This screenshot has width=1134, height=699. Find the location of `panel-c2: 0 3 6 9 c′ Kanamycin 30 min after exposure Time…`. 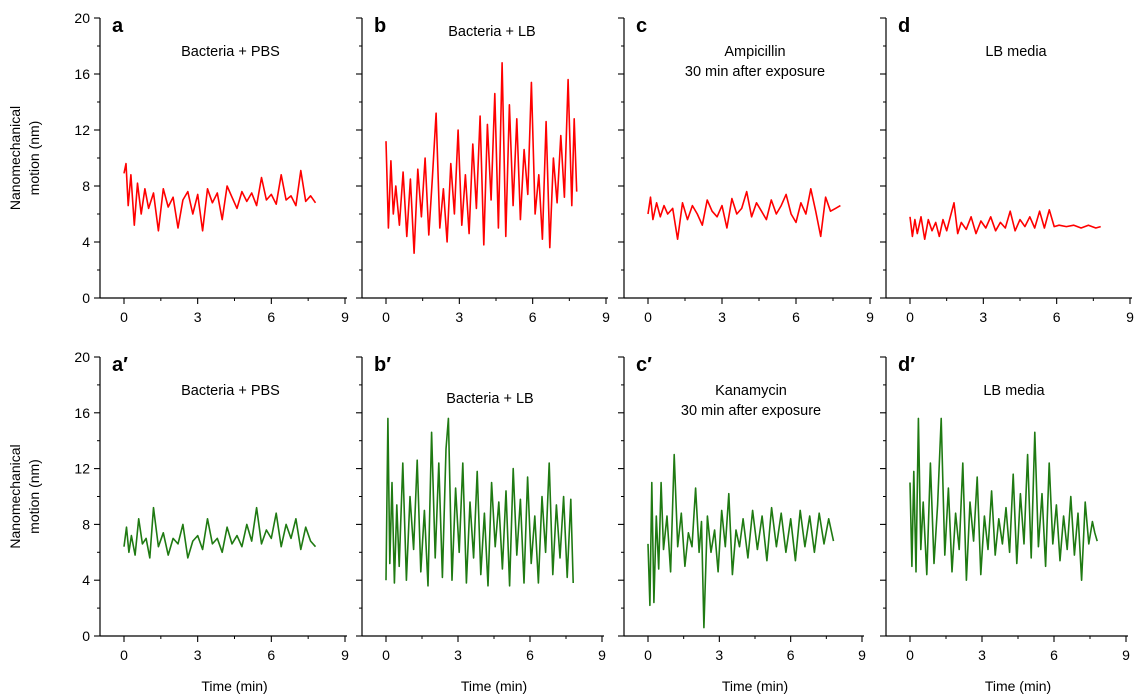

panel-c2: 0 3 6 9 c′ Kanamycin 30 min after exposure Time… is located at coordinates (742, 524).